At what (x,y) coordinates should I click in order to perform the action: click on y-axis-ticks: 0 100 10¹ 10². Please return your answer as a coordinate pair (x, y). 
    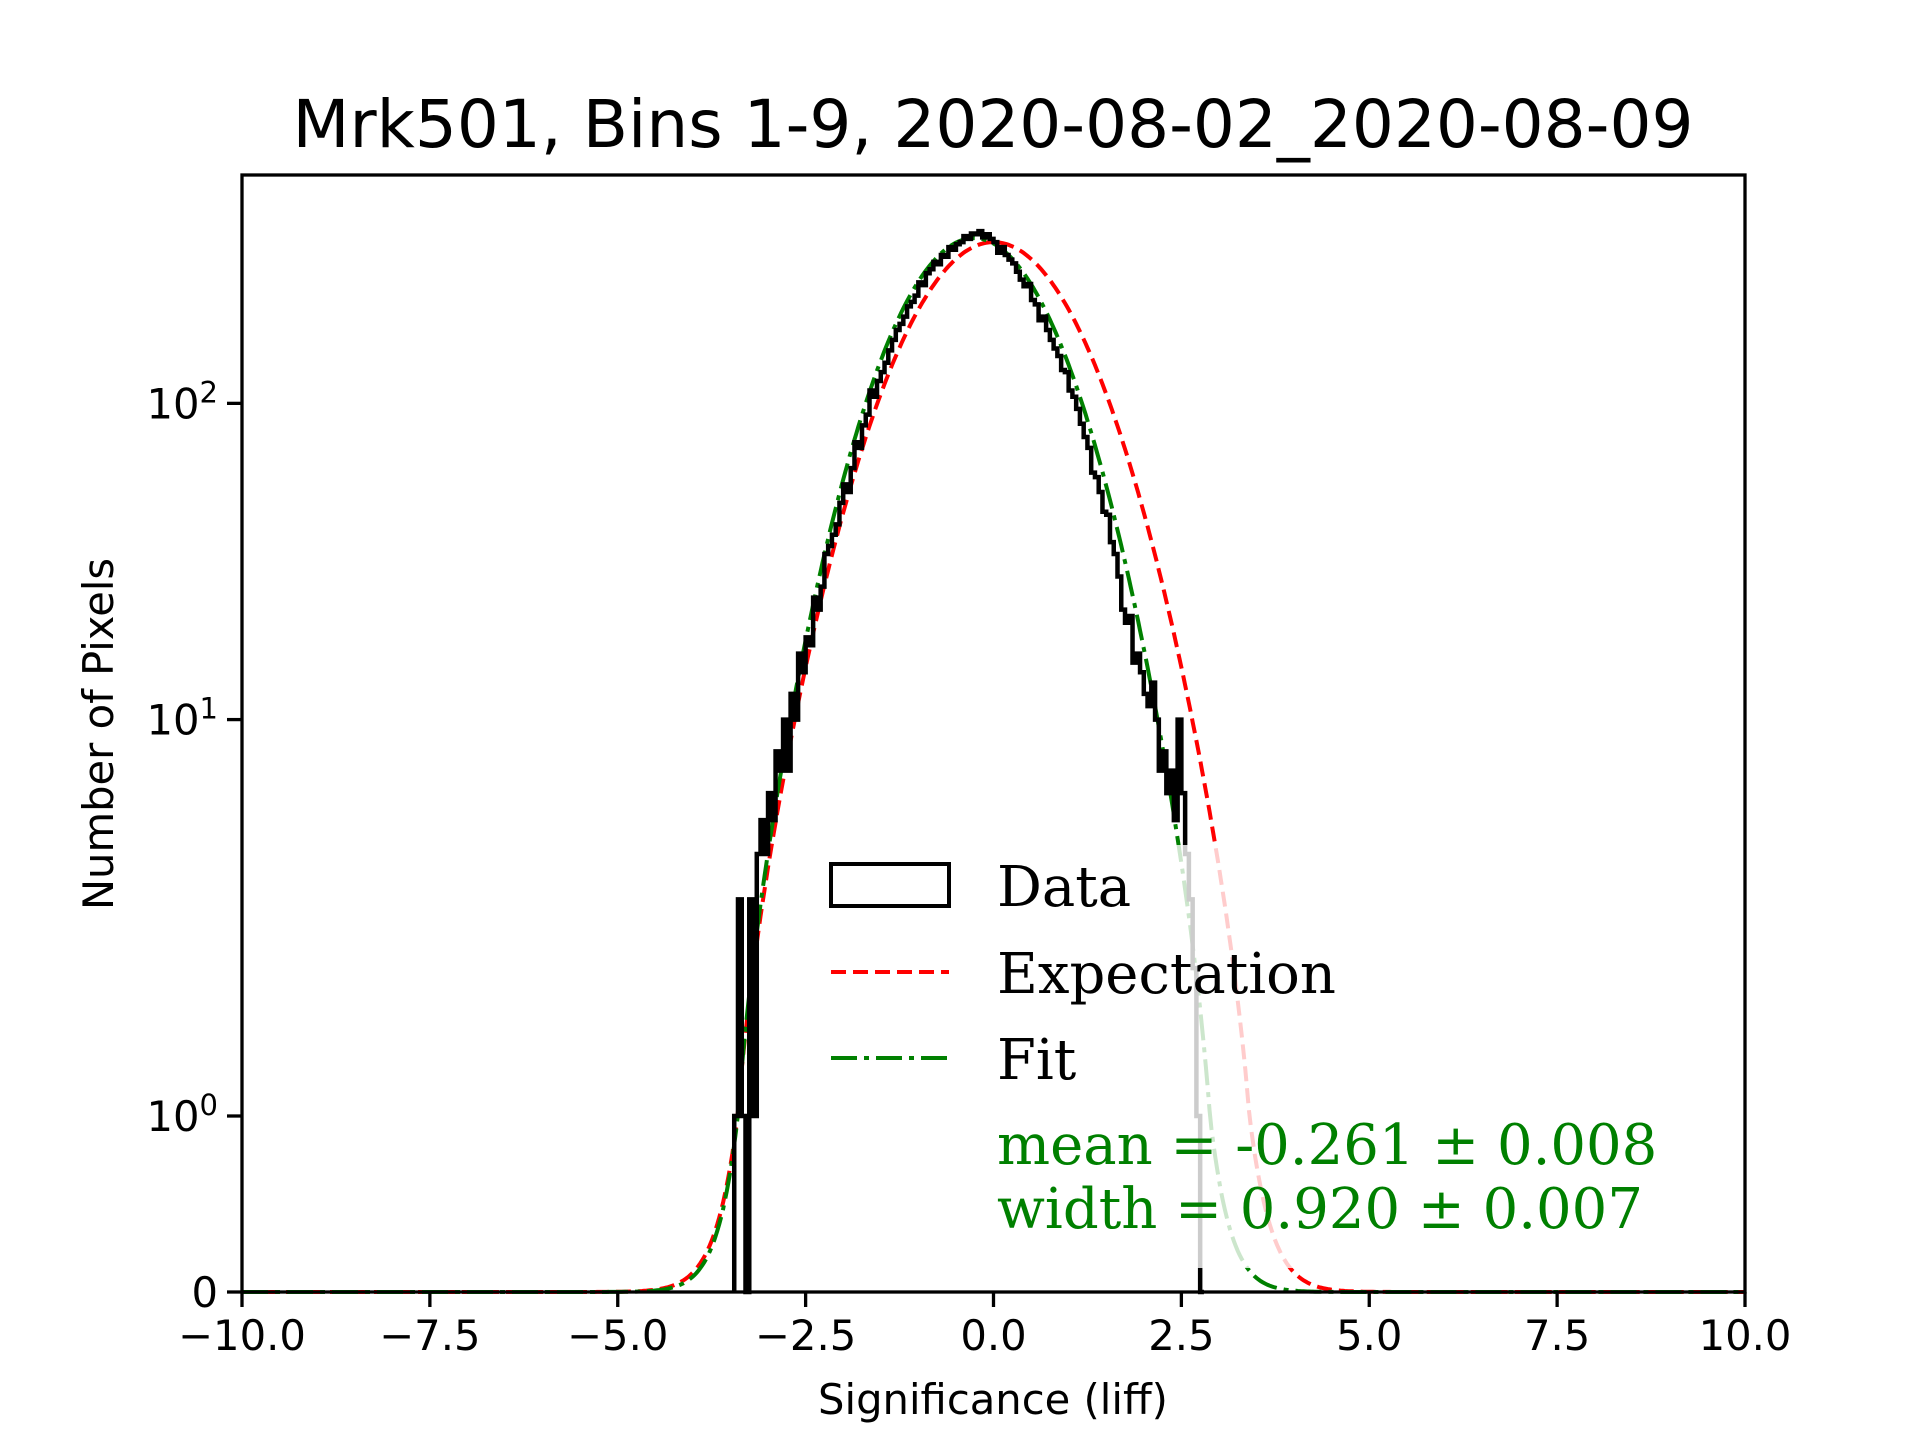
    Looking at the image, I should click on (194, 846).